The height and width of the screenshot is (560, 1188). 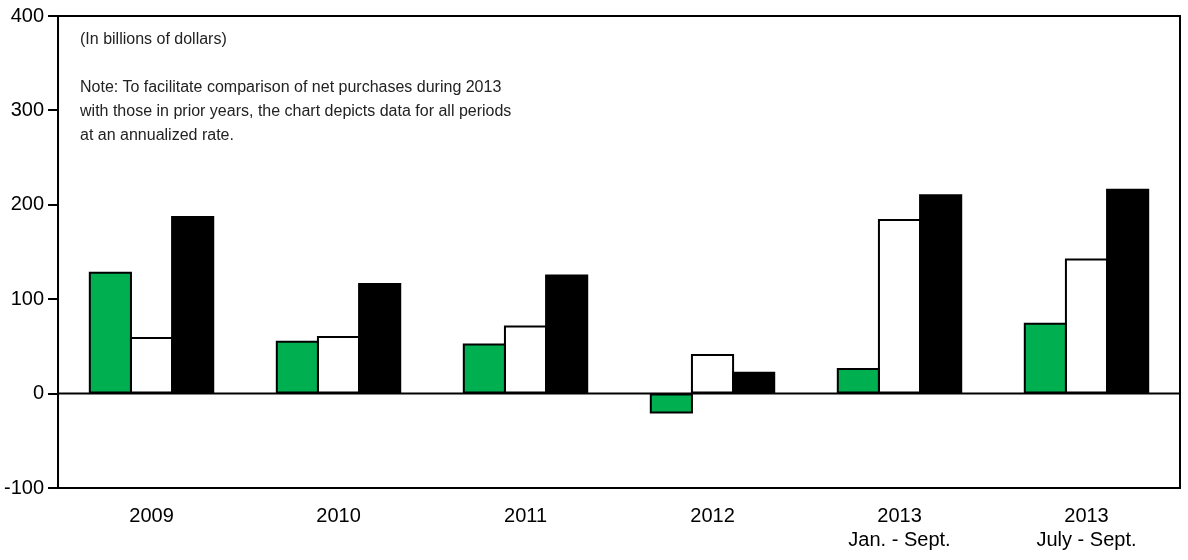 I want to click on x-tick-label: 2013 Jan. - Sept., so click(x=899, y=526).